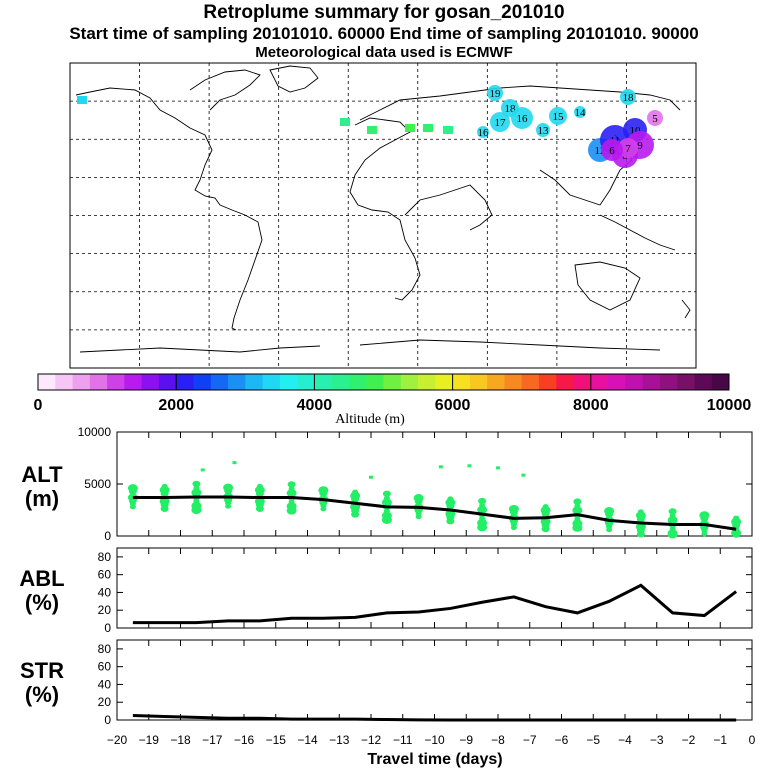 This screenshot has width=768, height=768. I want to click on x-tick-label: −3, so click(657, 740).